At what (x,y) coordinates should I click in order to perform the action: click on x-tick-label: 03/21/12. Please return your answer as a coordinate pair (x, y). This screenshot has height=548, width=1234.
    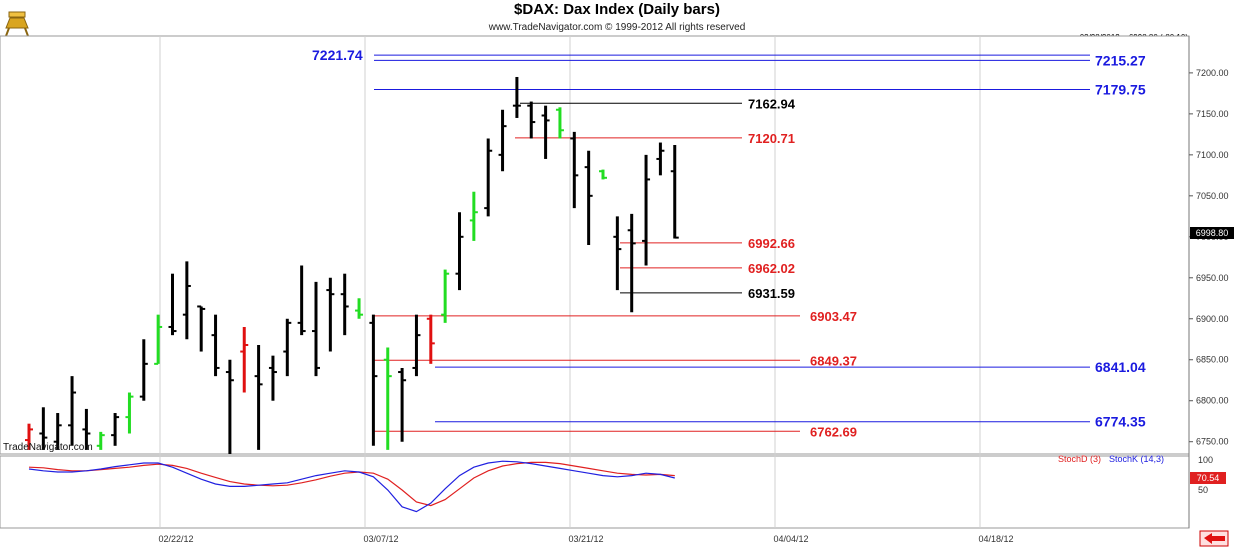
    Looking at the image, I should click on (585, 539).